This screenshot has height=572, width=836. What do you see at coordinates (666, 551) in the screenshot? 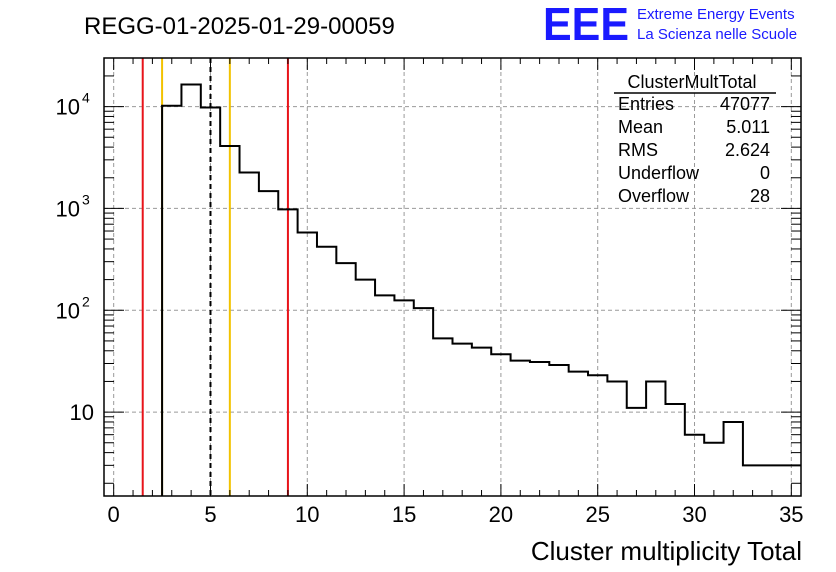
I see `x-axis-label: Cluster multiplicity Total` at bounding box center [666, 551].